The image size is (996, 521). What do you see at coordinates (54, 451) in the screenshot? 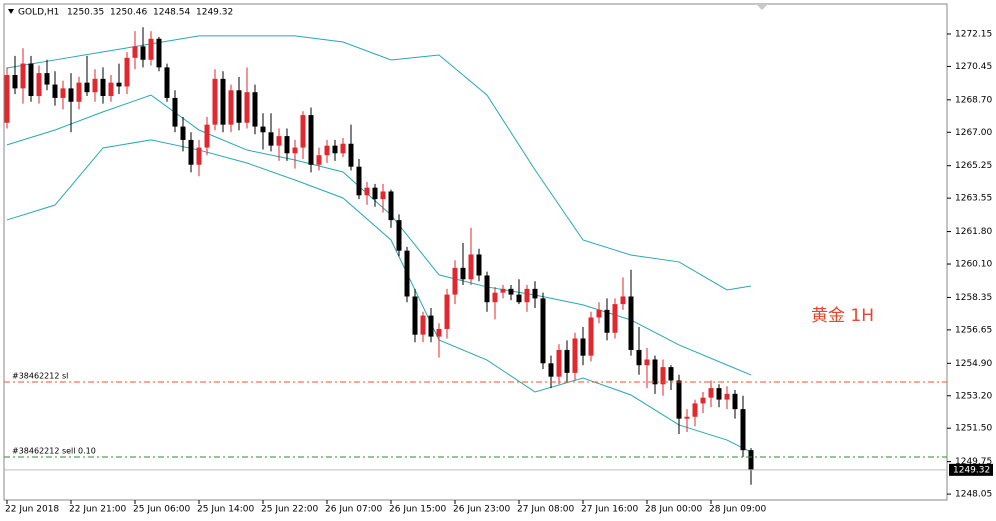
I see `order-label: #38462212 sell 0.10` at bounding box center [54, 451].